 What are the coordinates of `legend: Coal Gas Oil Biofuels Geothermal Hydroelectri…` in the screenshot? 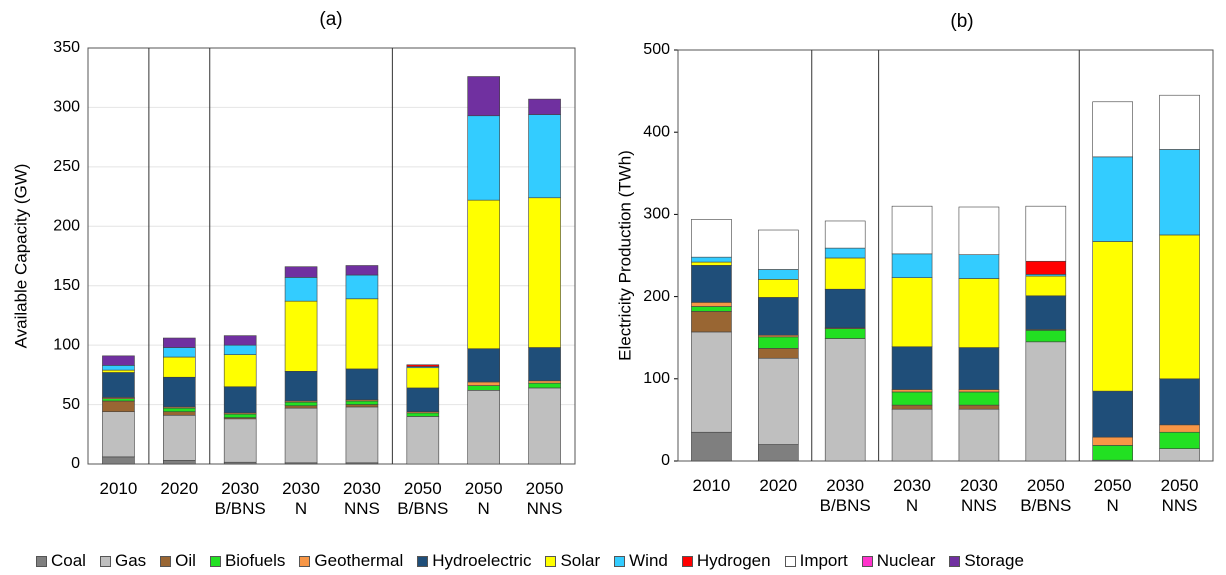 It's located at (530, 561).